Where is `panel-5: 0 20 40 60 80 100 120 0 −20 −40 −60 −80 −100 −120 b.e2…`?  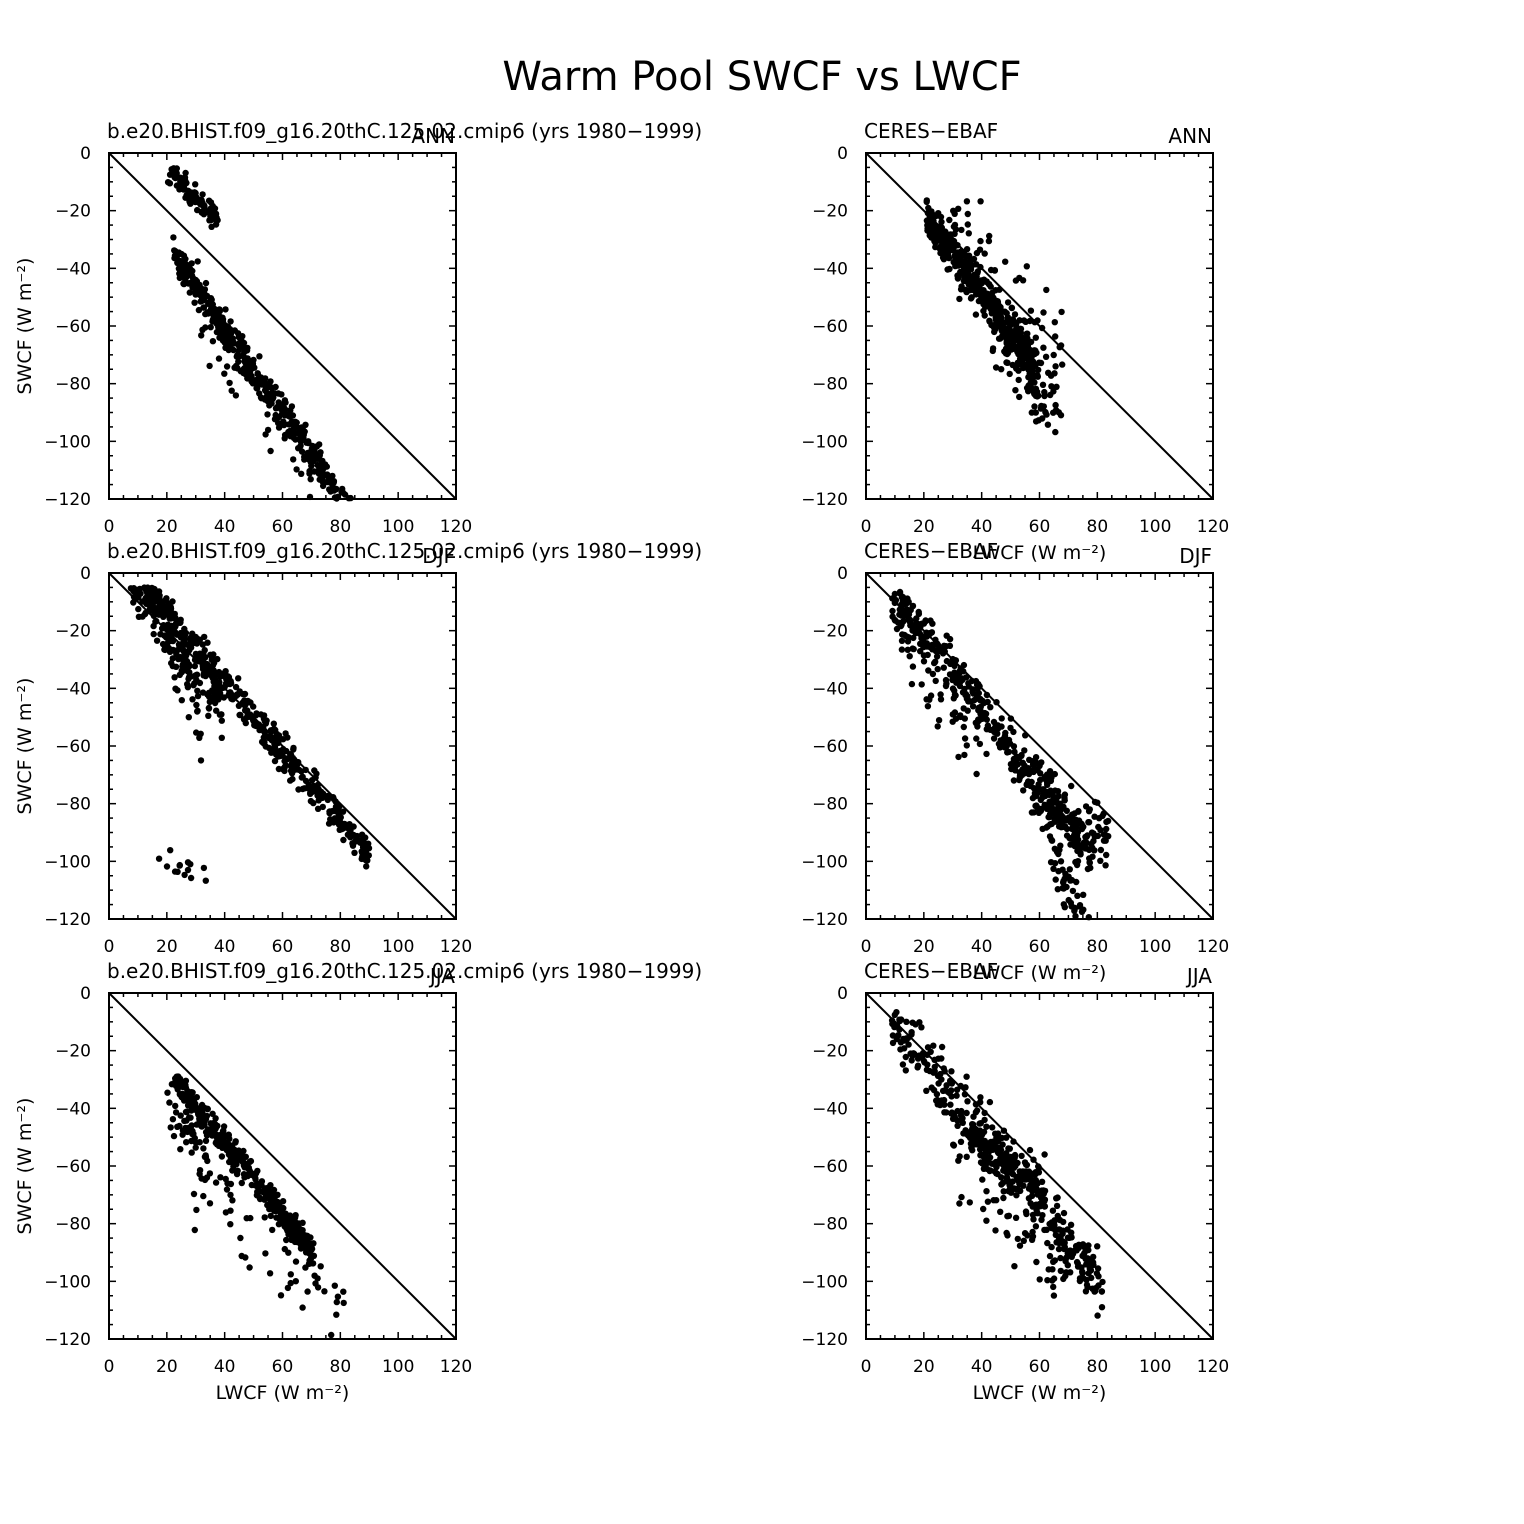 panel-5: 0 20 40 60 80 100 120 0 −20 −40 −60 −80 −100 −120 b.e2… is located at coordinates (358, 1181).